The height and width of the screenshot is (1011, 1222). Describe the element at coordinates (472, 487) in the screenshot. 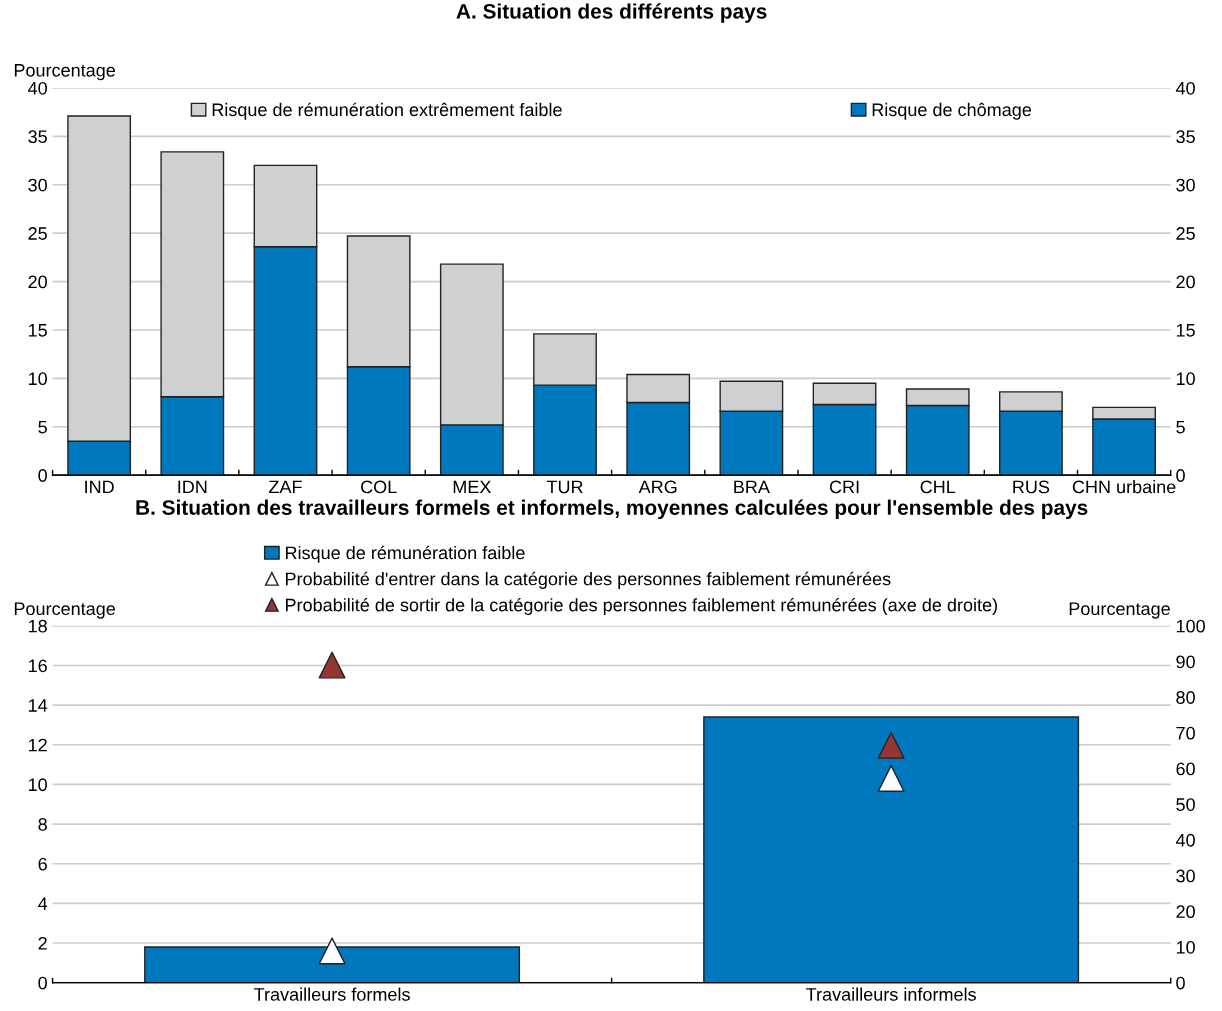

I see `x-tick-label: MEX` at that location.